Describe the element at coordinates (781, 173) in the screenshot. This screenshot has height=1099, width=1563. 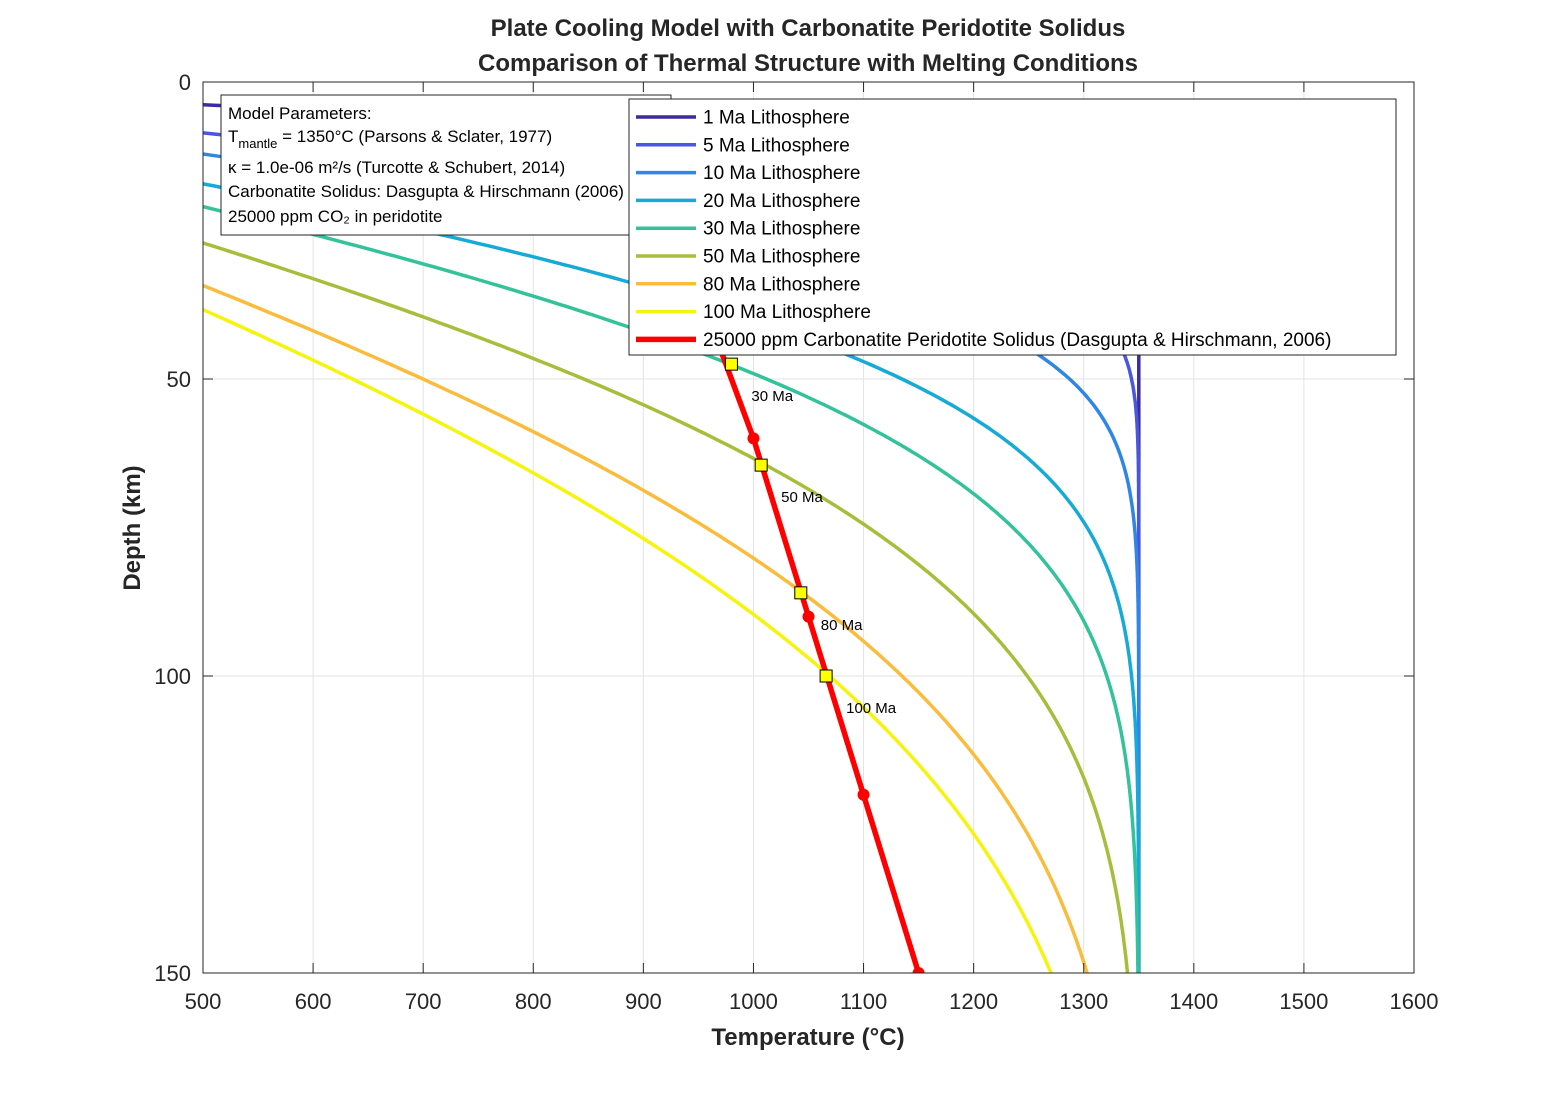
I see `legend-label: 10 Ma Lithosphere` at that location.